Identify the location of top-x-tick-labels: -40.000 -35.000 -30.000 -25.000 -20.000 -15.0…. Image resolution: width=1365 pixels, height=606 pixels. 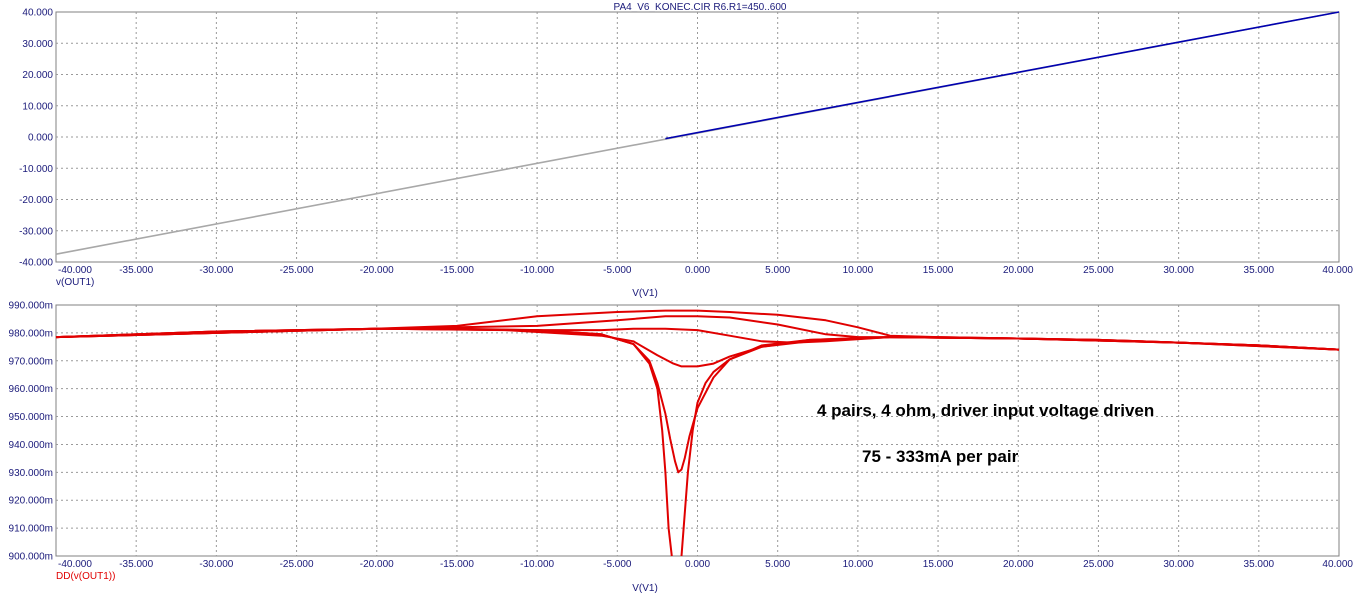
(705, 270).